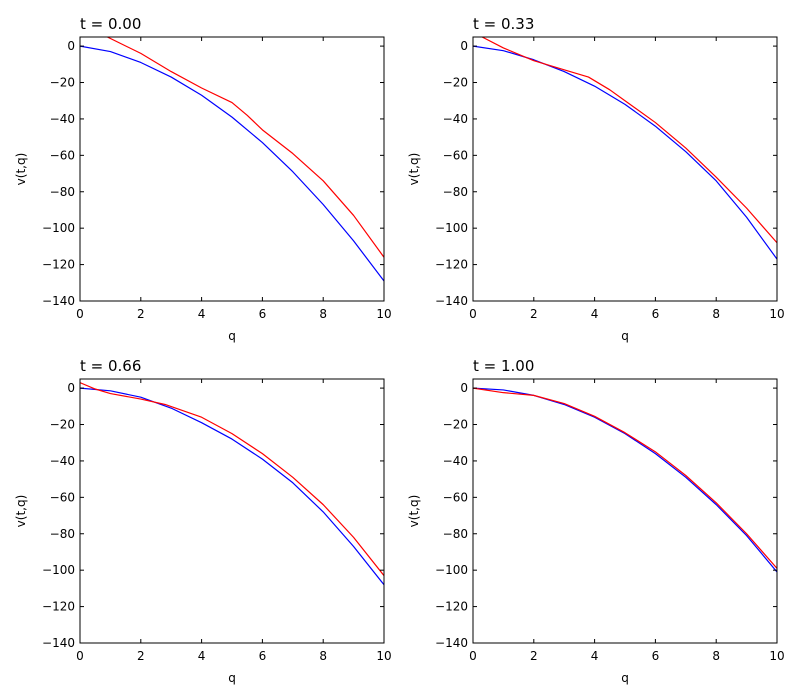 This screenshot has width=800, height=700. What do you see at coordinates (110, 24) in the screenshot?
I see `chart-title: t = 0.00` at bounding box center [110, 24].